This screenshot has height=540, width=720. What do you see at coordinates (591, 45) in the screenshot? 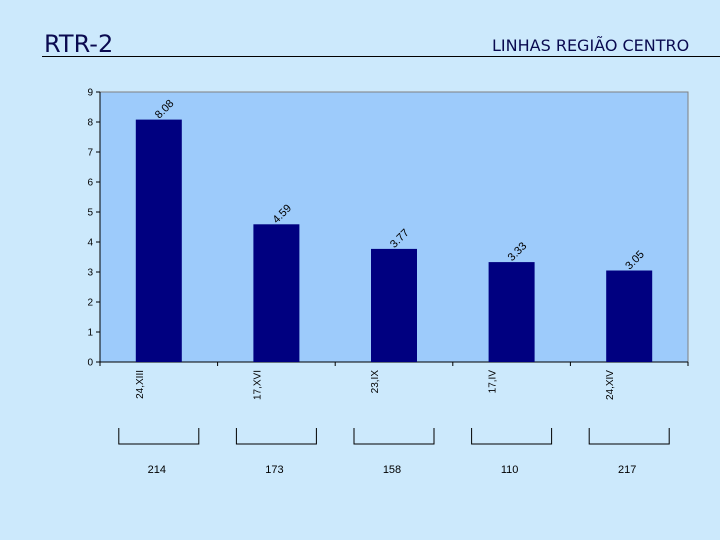
I see `slide-subtitle: LINHAS REGIÃO CENTRO` at bounding box center [591, 45].